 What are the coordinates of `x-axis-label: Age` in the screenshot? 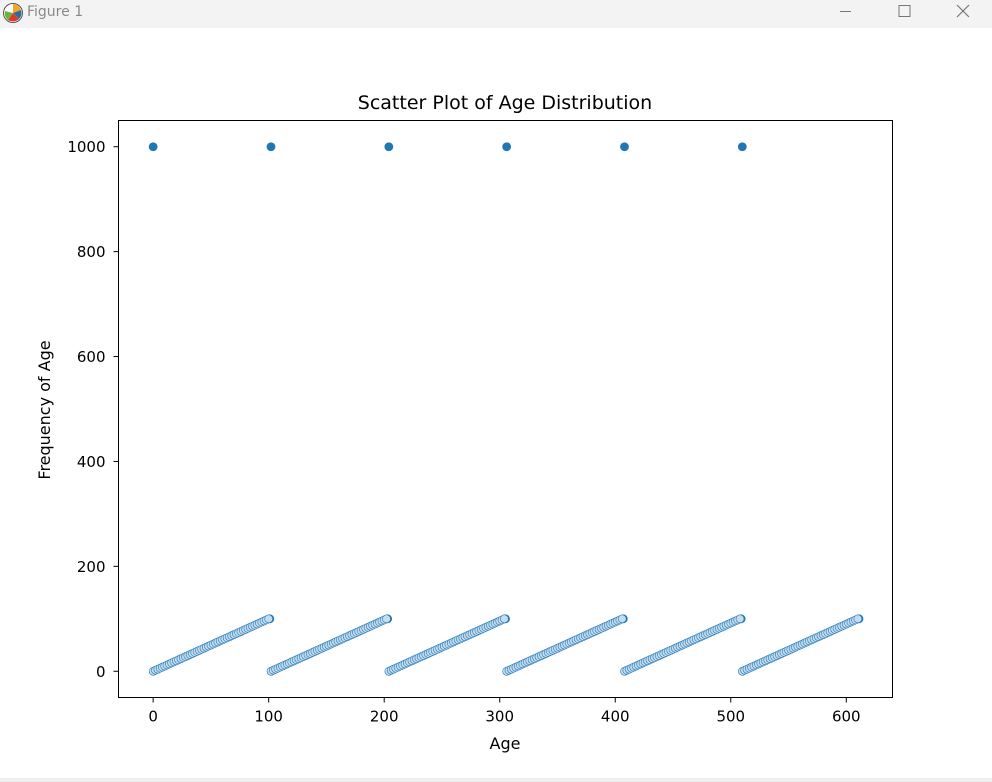 It's located at (505, 743).